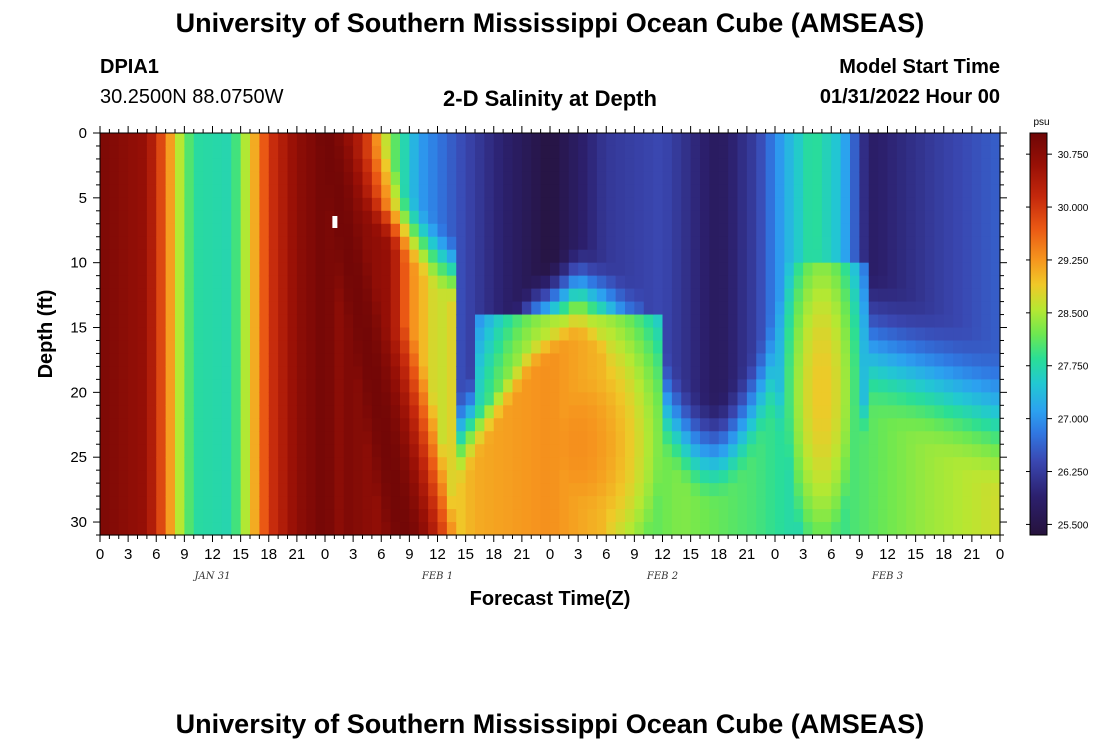  What do you see at coordinates (634, 554) in the screenshot?
I see `x-tick-label: 9` at bounding box center [634, 554].